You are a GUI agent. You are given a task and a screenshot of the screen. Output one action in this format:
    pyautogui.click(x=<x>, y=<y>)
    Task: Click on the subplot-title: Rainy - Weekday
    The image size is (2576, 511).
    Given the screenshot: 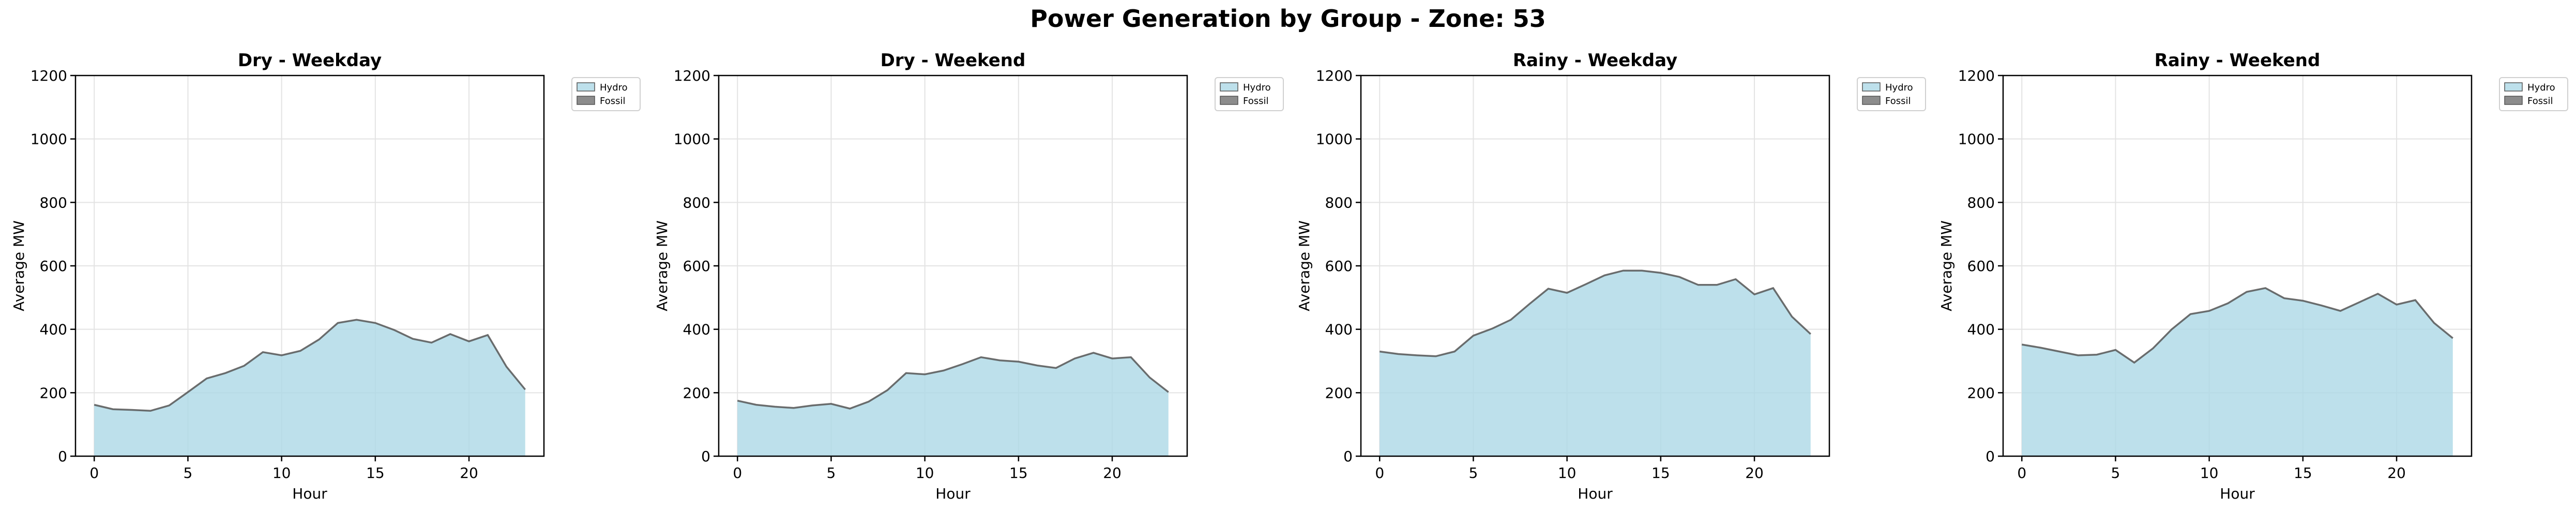 What is the action you would take?
    pyautogui.click(x=1595, y=60)
    